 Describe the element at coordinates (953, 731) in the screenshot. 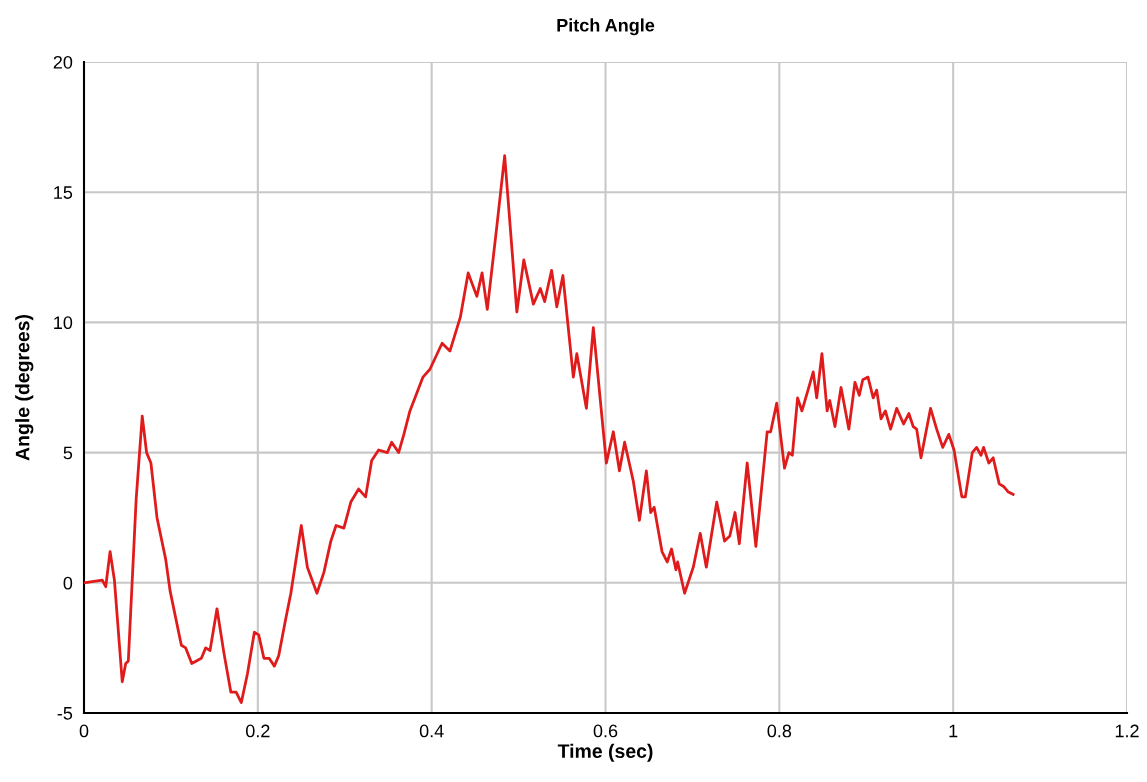

I see `x-tick-label: 1` at that location.